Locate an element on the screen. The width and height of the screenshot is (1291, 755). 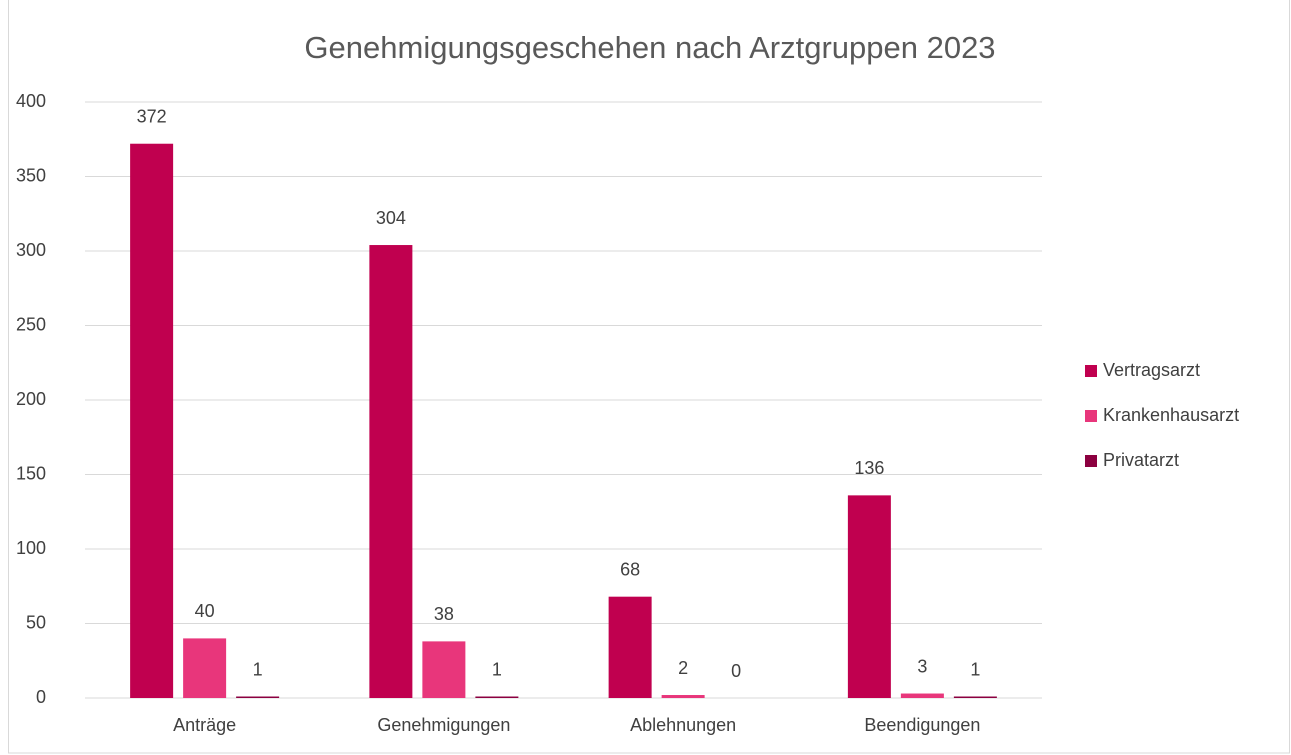
data-label: 304 is located at coordinates (391, 218).